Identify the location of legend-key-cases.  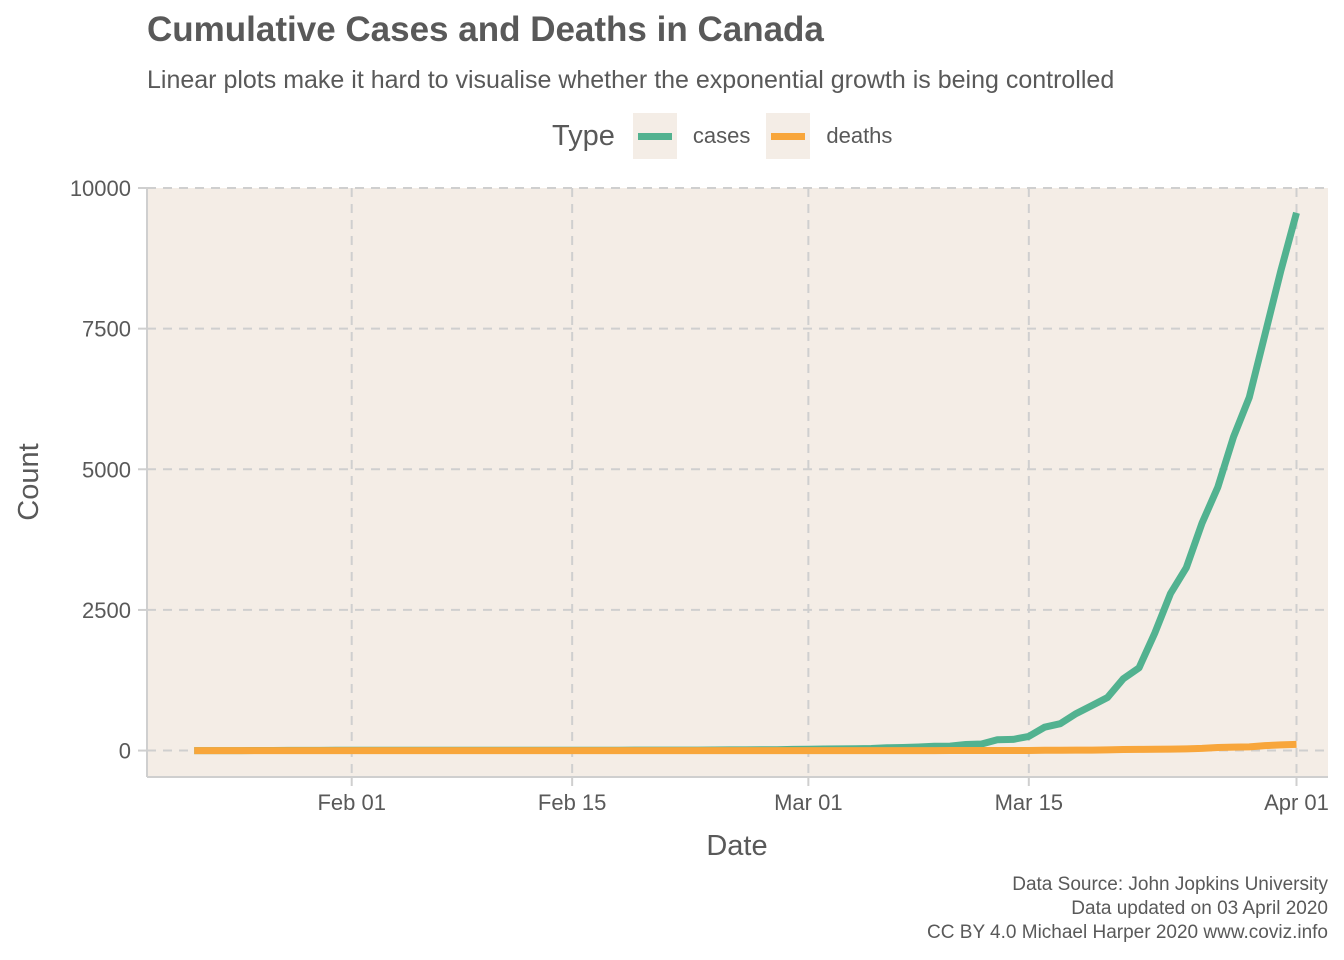
(654, 136).